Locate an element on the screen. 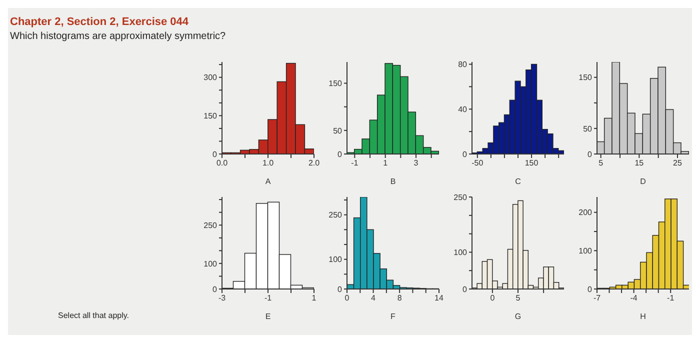 The width and height of the screenshot is (700, 343). x-tick-label: 150 is located at coordinates (531, 163).